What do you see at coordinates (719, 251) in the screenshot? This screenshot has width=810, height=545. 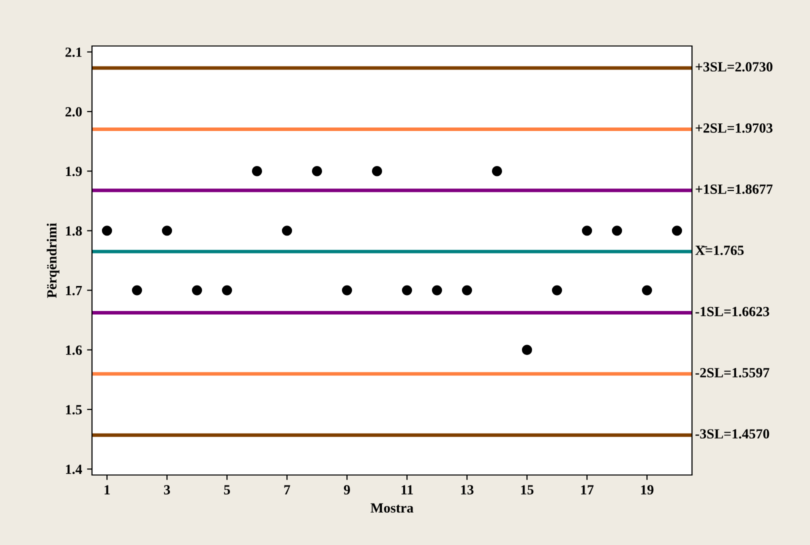 I see `ref-line-label: X̄=1.765` at bounding box center [719, 251].